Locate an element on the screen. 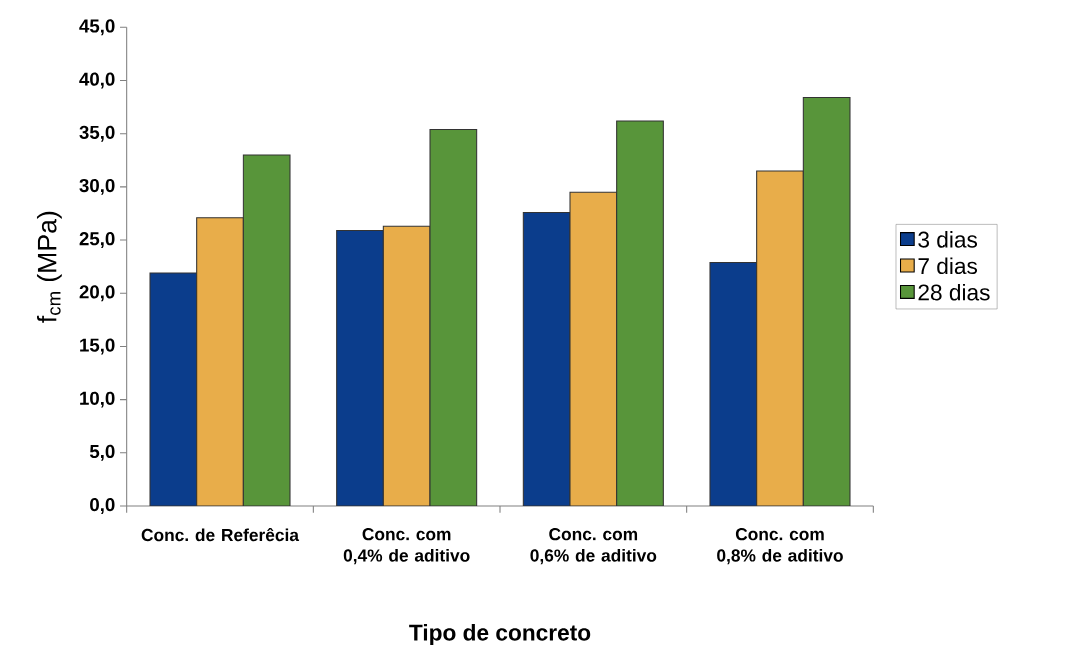 The image size is (1083, 654). x-axis-title: Tipo de concreto is located at coordinates (500, 634).